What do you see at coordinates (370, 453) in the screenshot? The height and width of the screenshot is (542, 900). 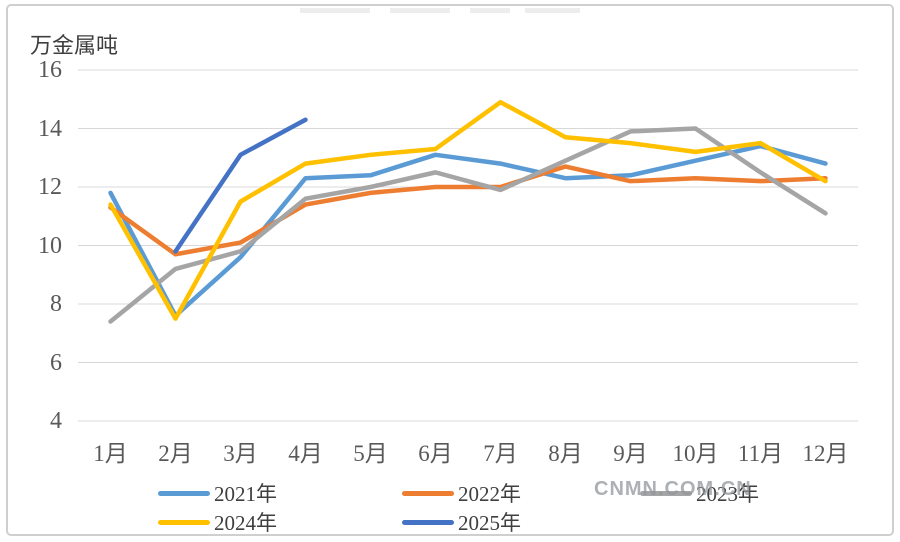 I see `x-tick-label: 5月` at bounding box center [370, 453].